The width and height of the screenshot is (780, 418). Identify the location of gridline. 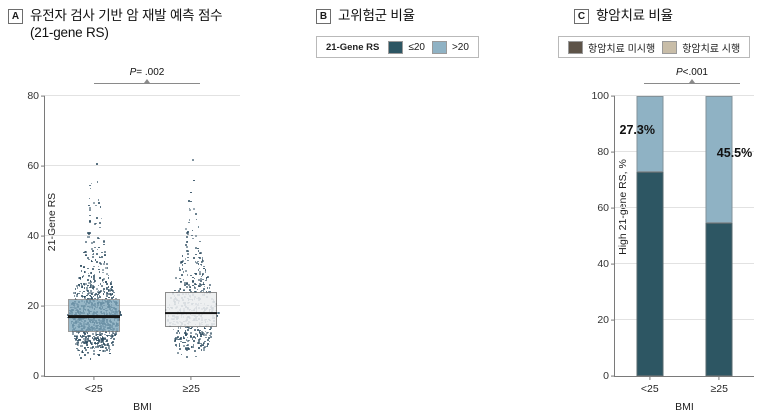
(142, 305).